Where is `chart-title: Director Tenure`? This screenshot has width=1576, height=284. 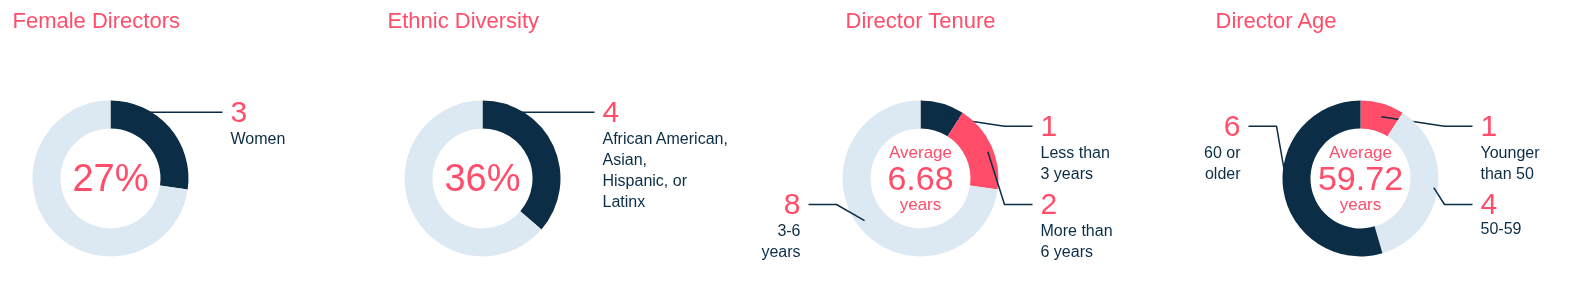 chart-title: Director Tenure is located at coordinates (920, 20).